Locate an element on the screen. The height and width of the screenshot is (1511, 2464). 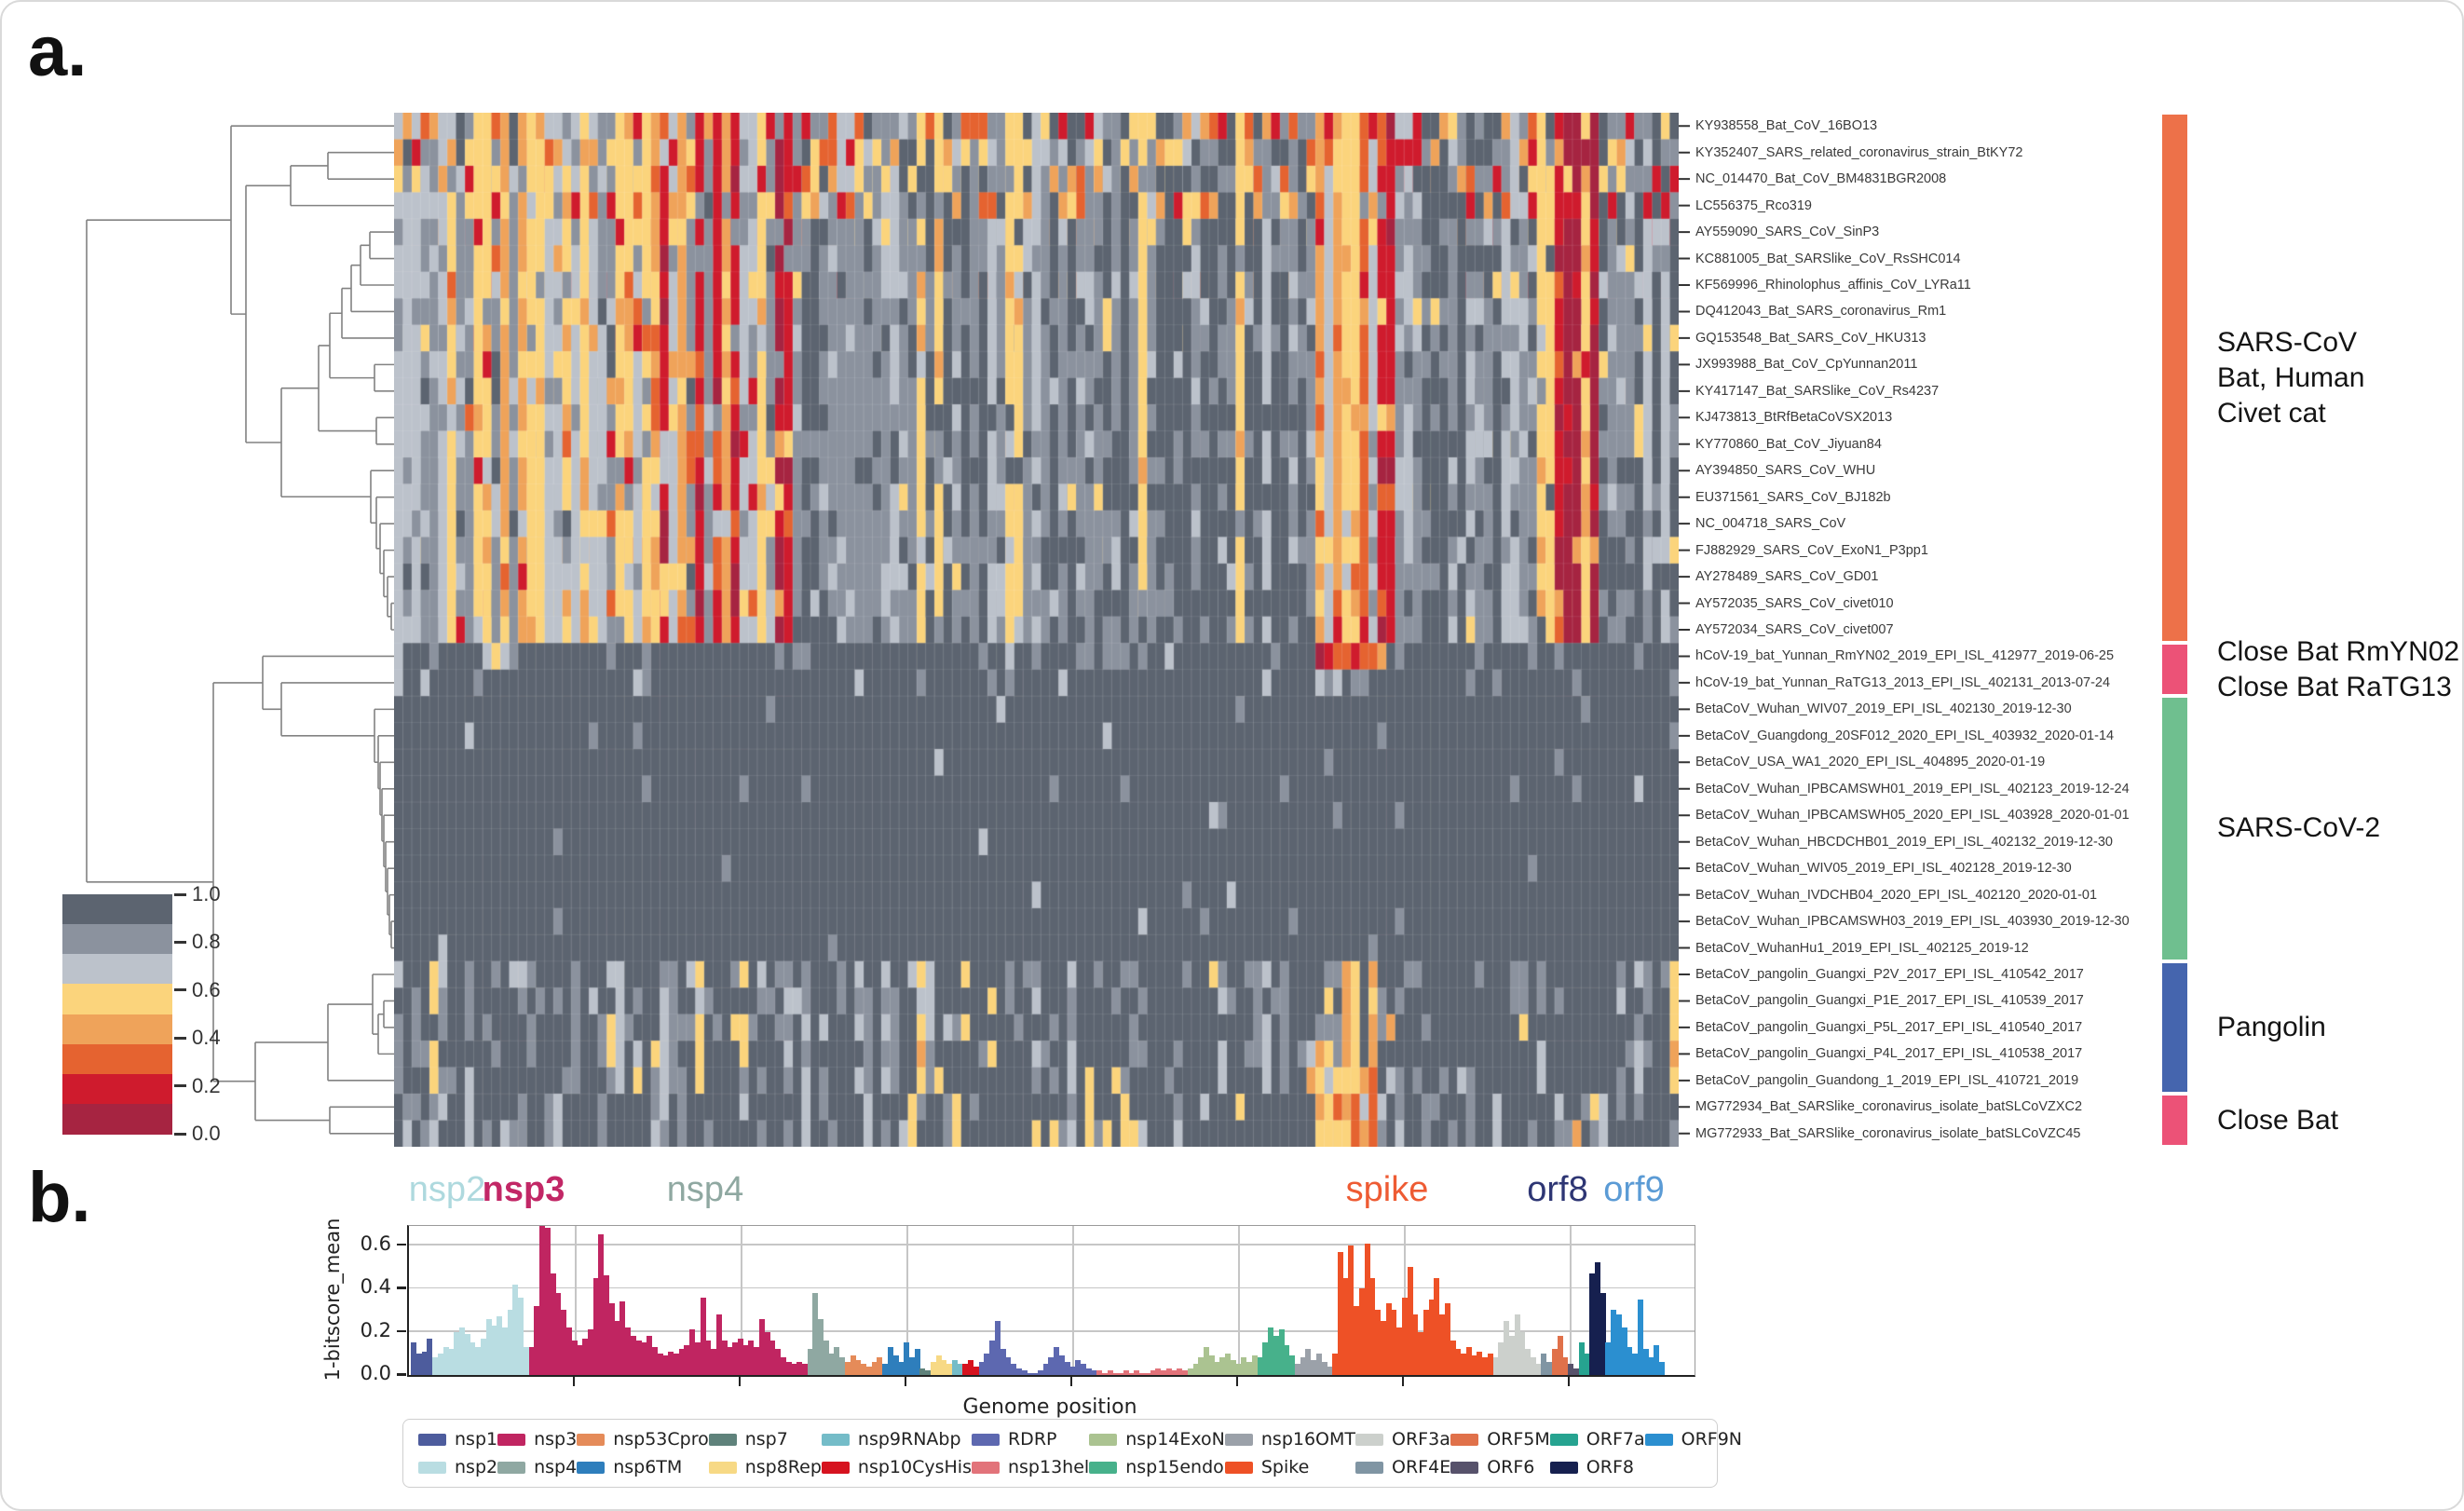
legend-entry-ORF9N: ORF9N is located at coordinates (1693, 1439).